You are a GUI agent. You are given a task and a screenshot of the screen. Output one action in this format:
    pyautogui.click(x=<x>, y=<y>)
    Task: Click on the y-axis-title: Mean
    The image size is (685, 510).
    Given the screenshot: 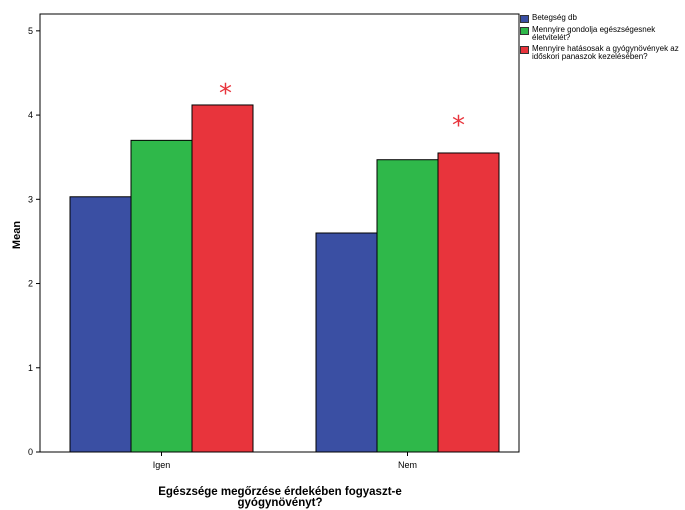 What is the action you would take?
    pyautogui.click(x=17, y=235)
    